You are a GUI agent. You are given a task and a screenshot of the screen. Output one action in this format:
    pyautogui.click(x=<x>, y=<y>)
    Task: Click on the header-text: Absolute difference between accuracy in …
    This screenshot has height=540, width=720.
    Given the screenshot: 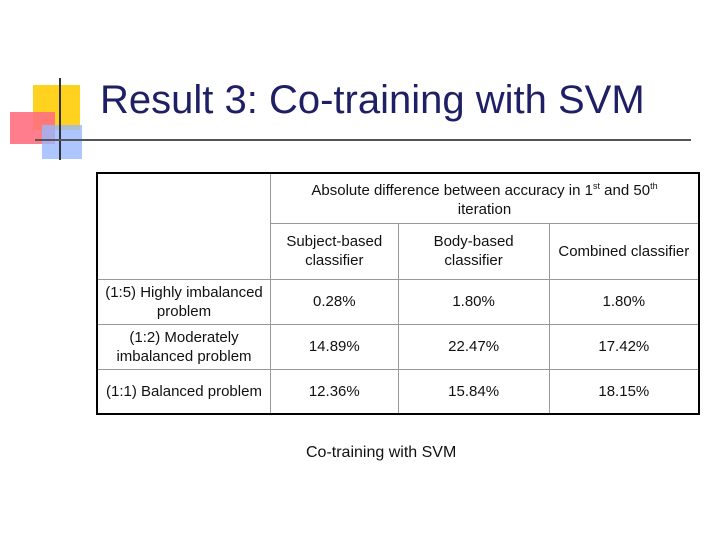 What is the action you would take?
    pyautogui.click(x=452, y=191)
    